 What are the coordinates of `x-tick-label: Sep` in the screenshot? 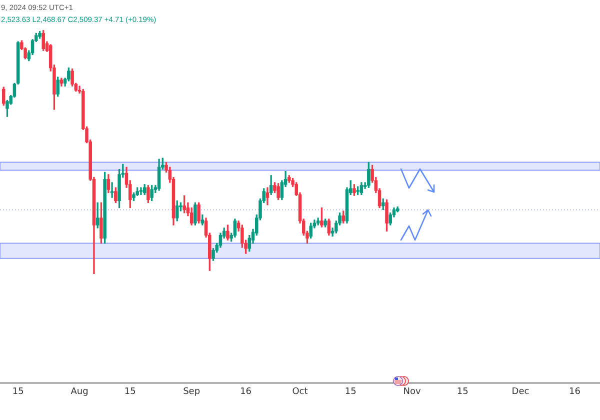 It's located at (191, 391).